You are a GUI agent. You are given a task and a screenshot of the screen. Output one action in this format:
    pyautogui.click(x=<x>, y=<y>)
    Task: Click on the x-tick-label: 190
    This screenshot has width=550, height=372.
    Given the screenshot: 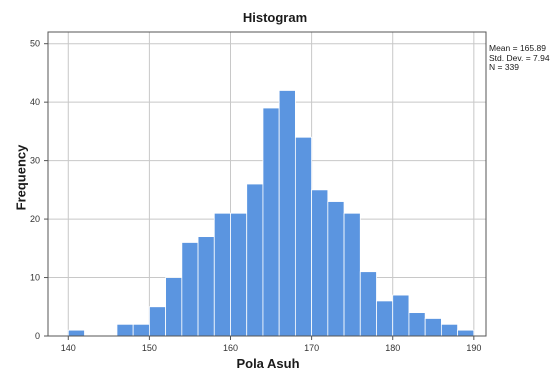 What is the action you would take?
    pyautogui.click(x=473, y=348)
    